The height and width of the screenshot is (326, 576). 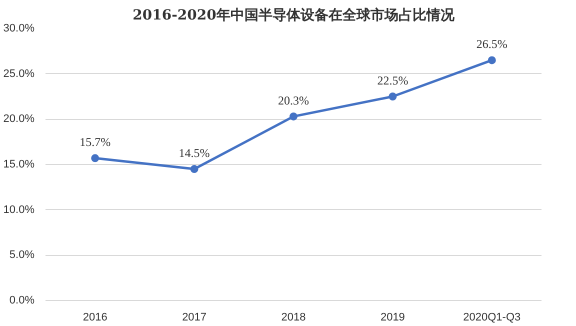 What do you see at coordinates (392, 81) in the screenshot?
I see `data-label: 22.5%` at bounding box center [392, 81].